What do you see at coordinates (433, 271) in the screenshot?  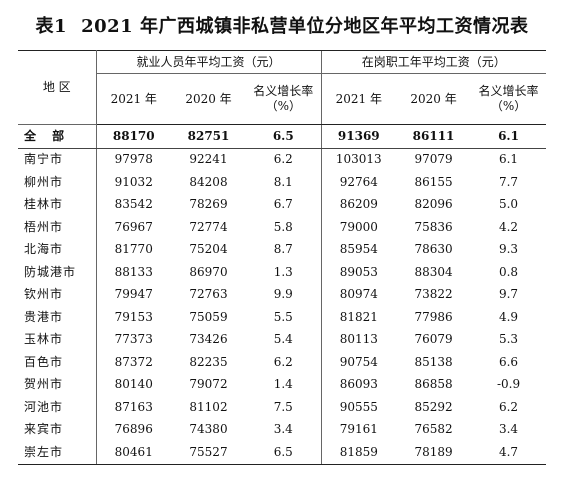 I see `onpost-2020-cell: 88304` at bounding box center [433, 271].